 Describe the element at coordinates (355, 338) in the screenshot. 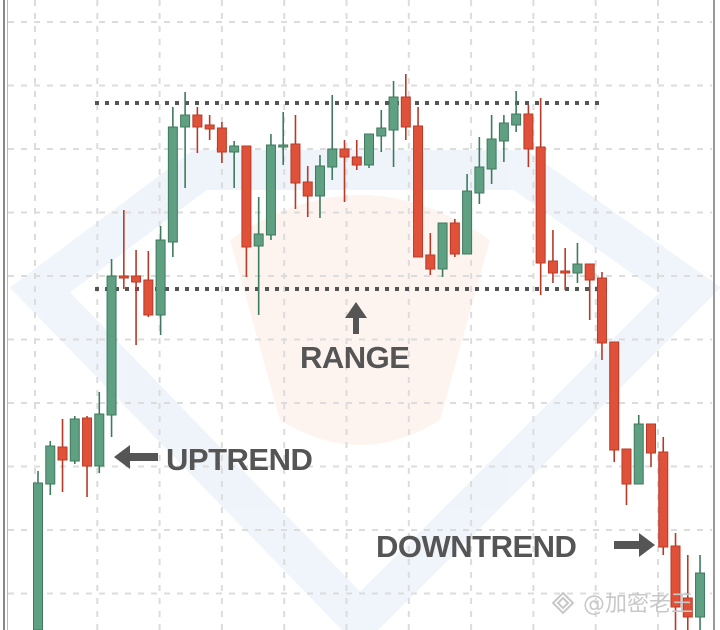

I see `range-annotation: RANGE` at that location.